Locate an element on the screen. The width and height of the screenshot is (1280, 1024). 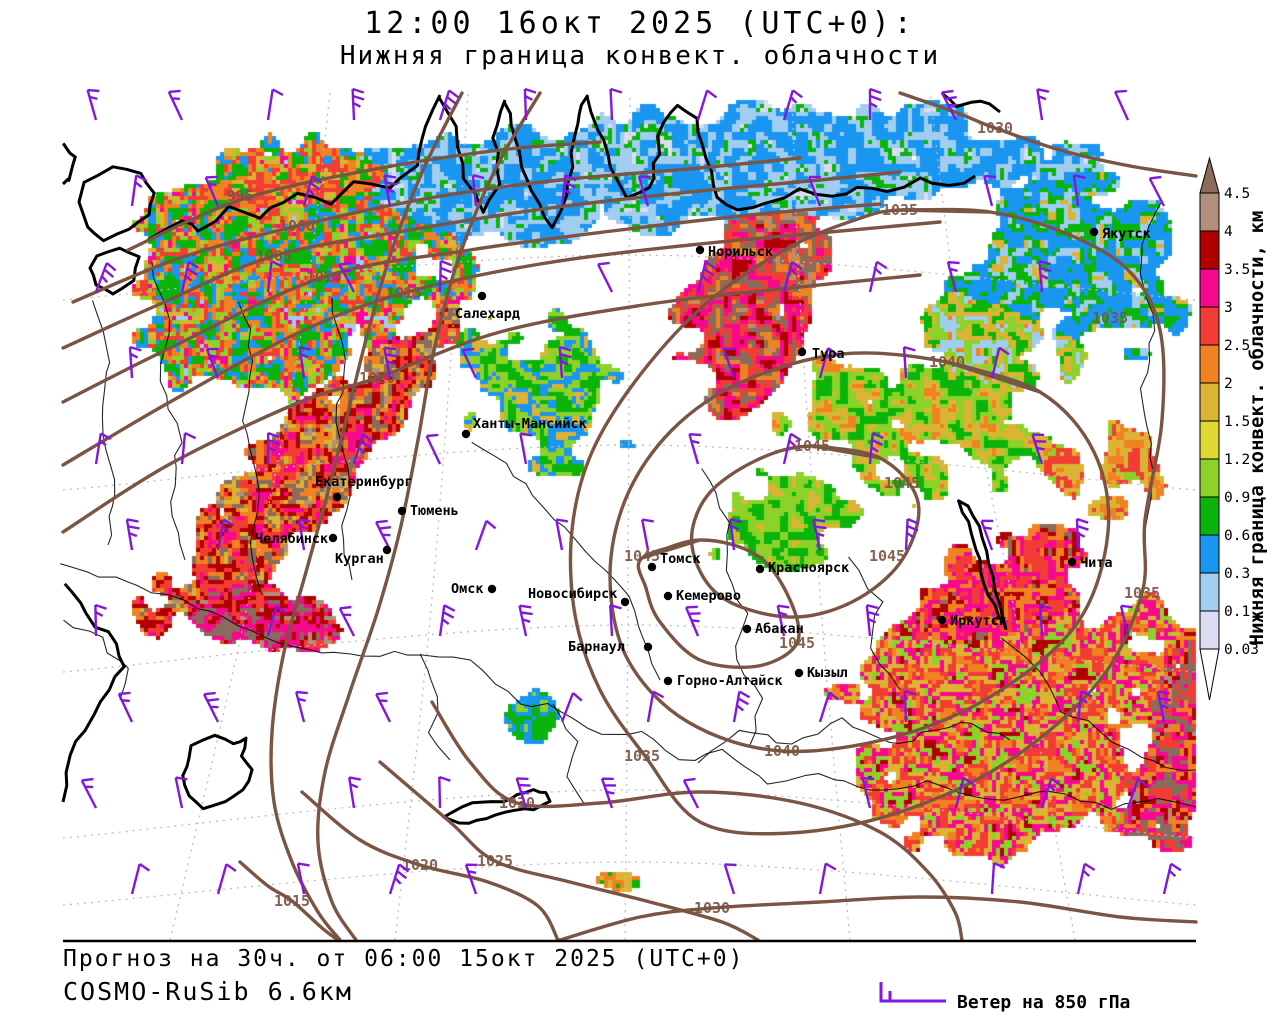
isobar-label: 1045 is located at coordinates (797, 643).